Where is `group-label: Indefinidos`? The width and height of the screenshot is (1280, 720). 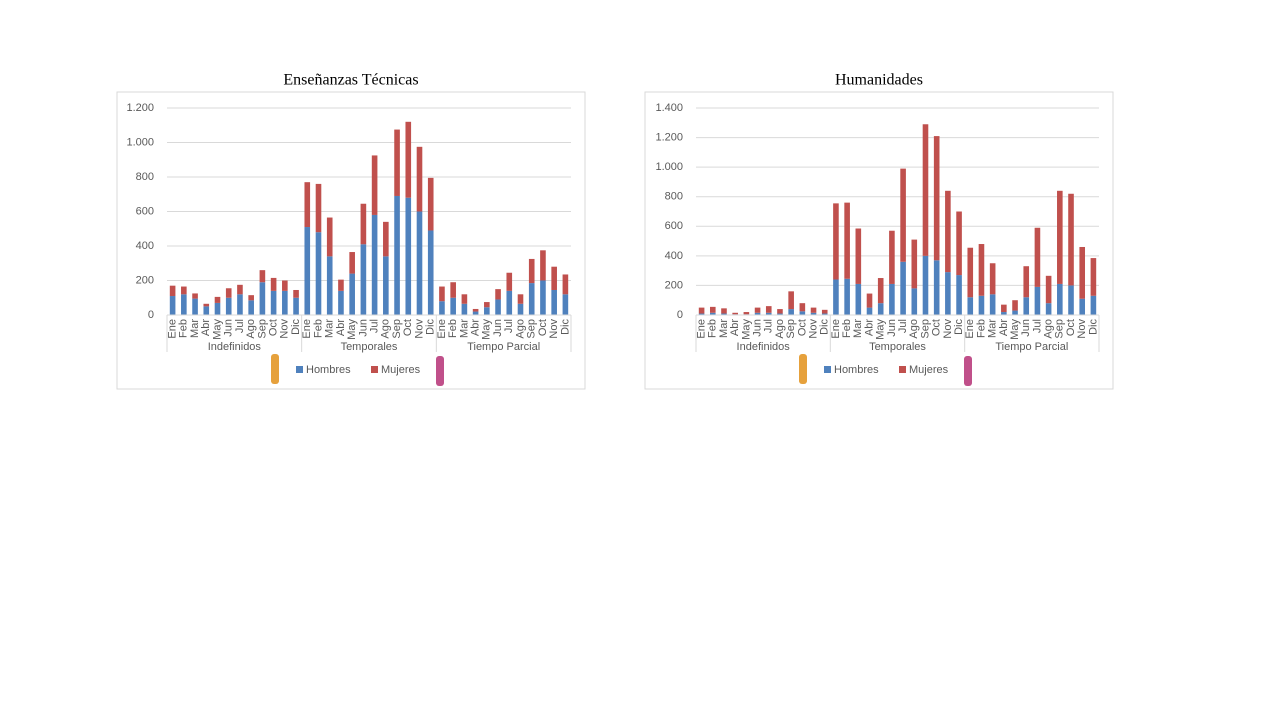
group-label: Indefinidos is located at coordinates (235, 347).